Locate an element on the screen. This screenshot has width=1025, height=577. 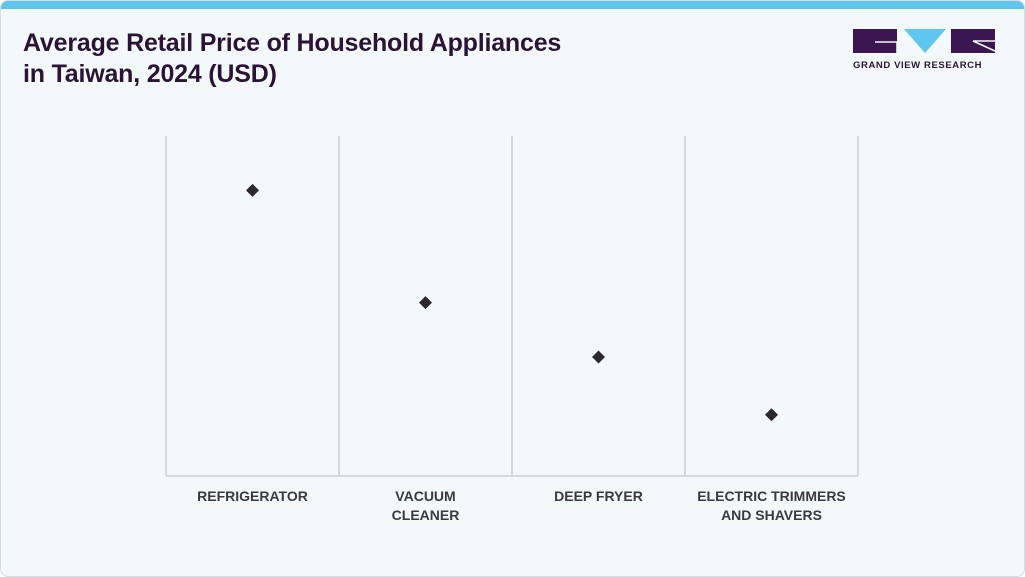
x-tick-label: REFRIGERATOR is located at coordinates (252, 496).